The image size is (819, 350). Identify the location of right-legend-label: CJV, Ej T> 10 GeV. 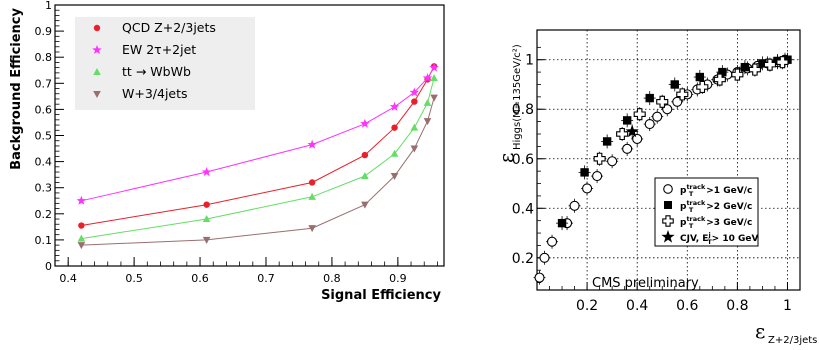
(719, 238).